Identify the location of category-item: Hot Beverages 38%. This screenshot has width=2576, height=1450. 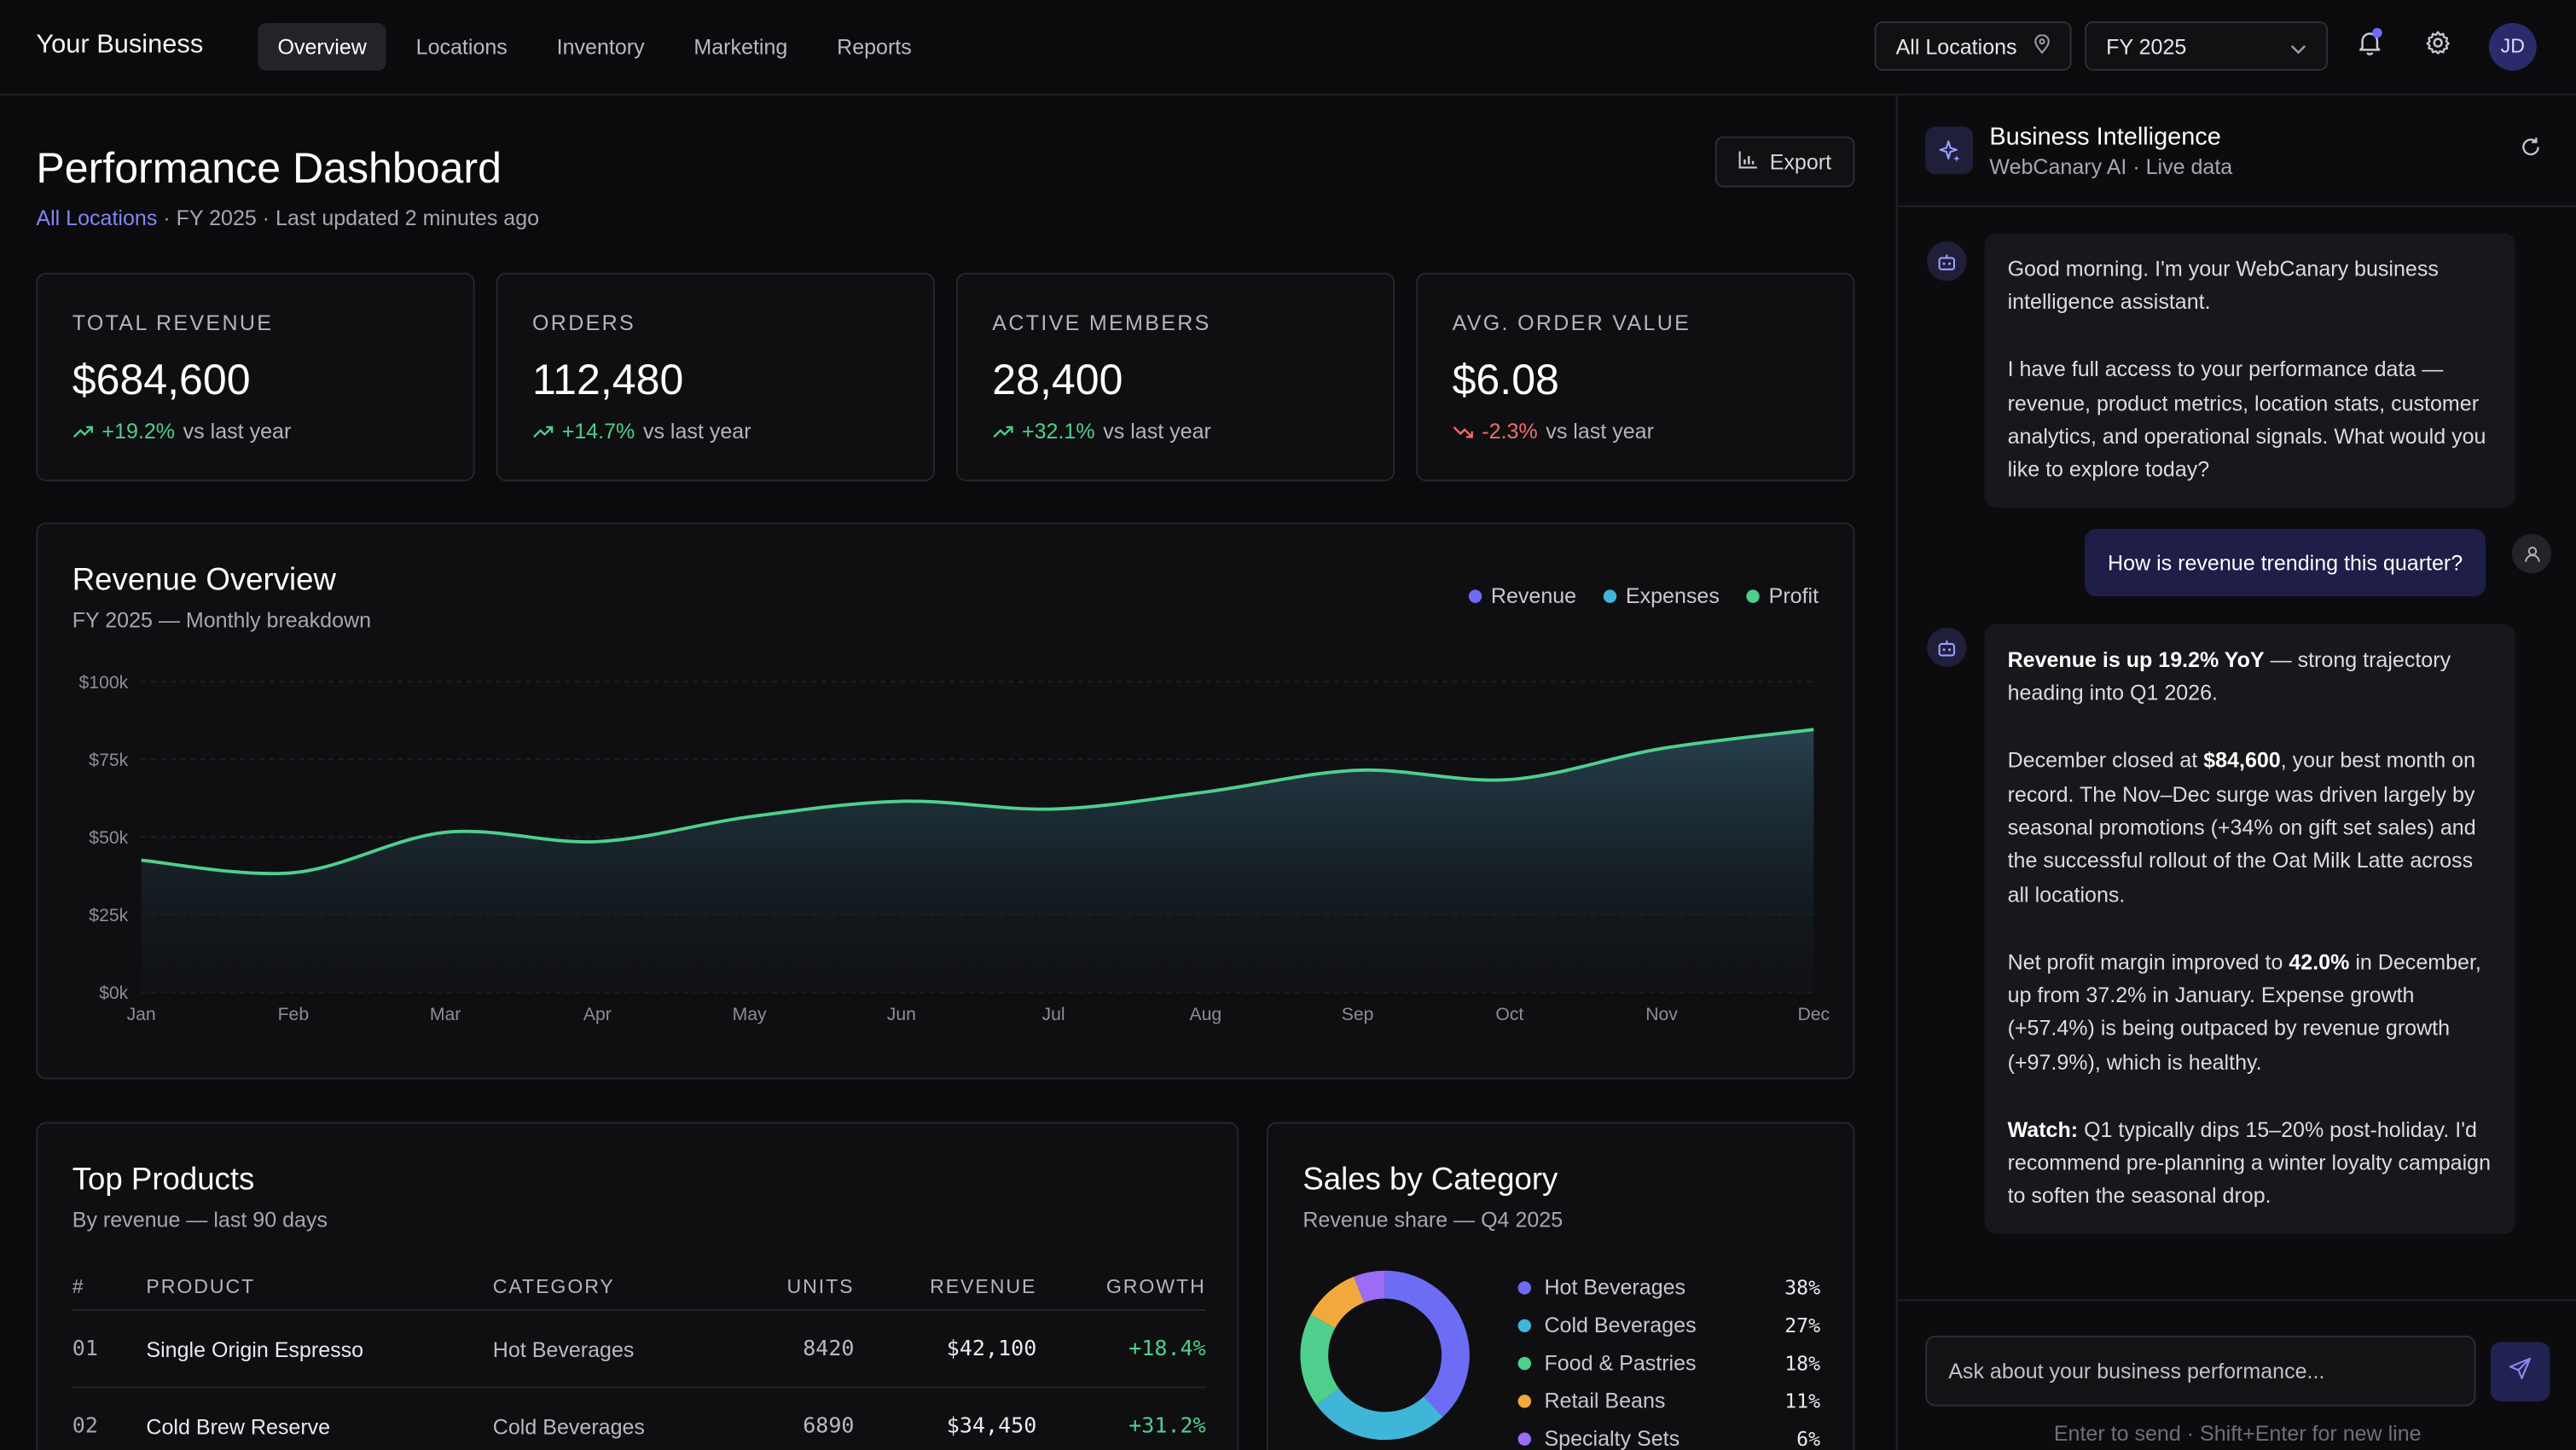
(1669, 1287).